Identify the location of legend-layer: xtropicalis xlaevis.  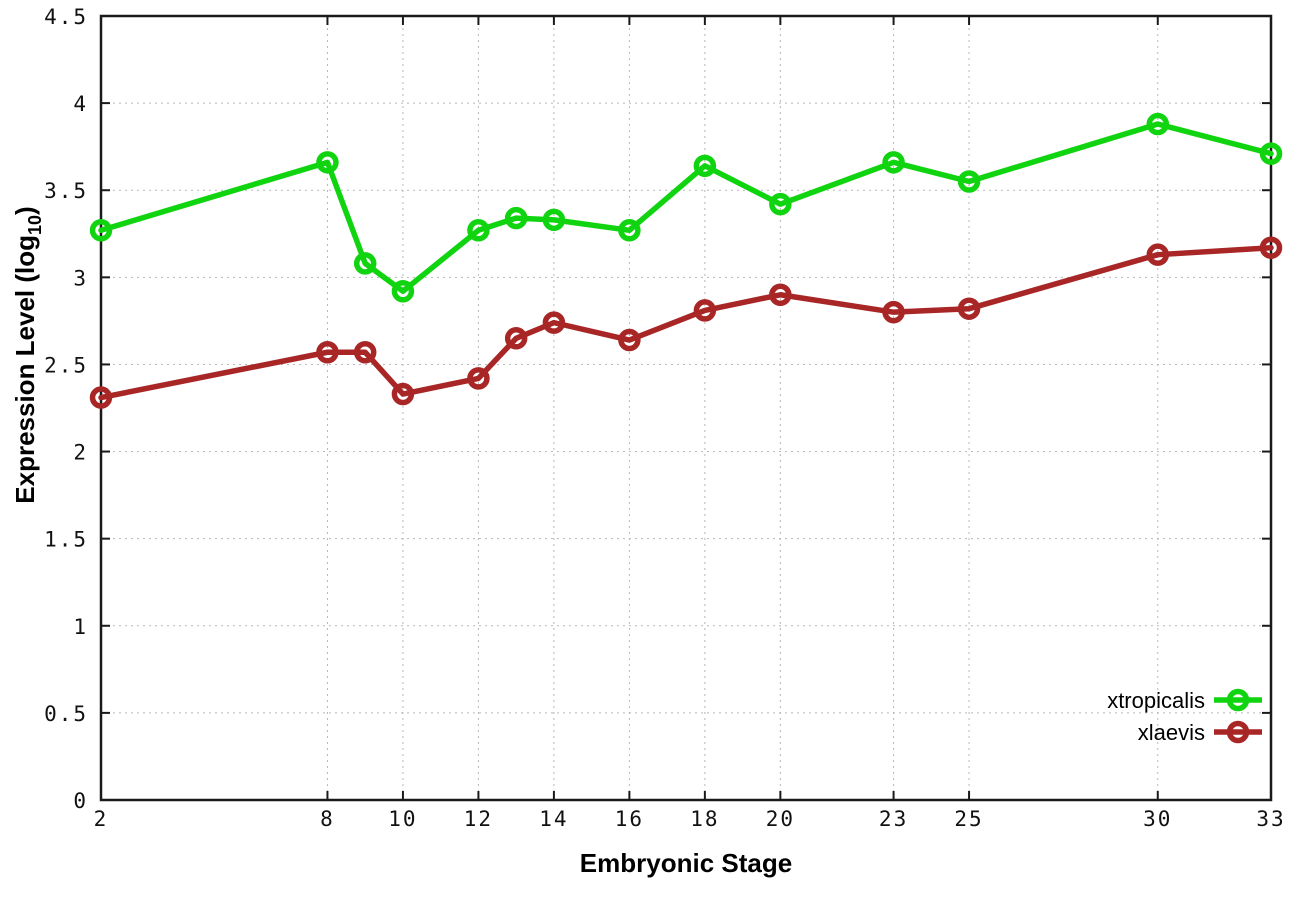
(1184, 716).